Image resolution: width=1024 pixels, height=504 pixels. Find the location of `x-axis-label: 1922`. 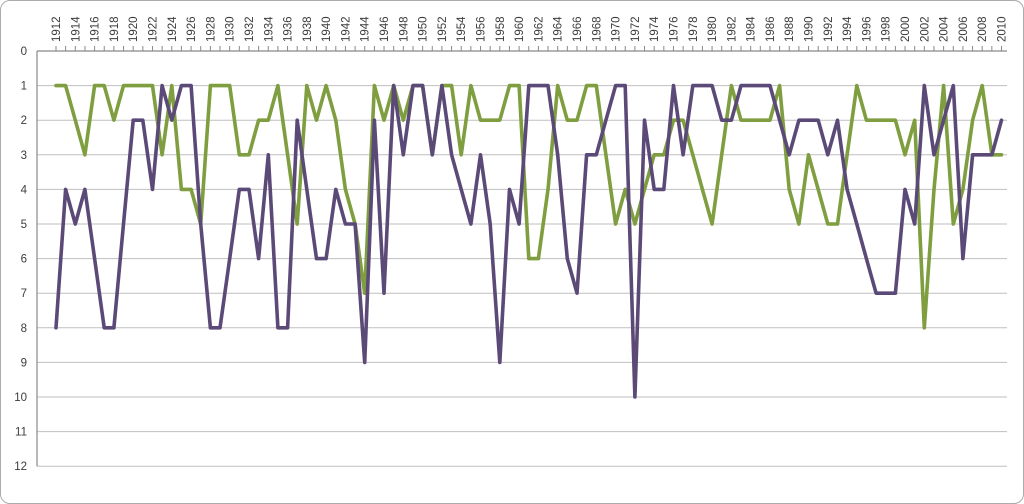

x-axis-label: 1922 is located at coordinates (153, 29).